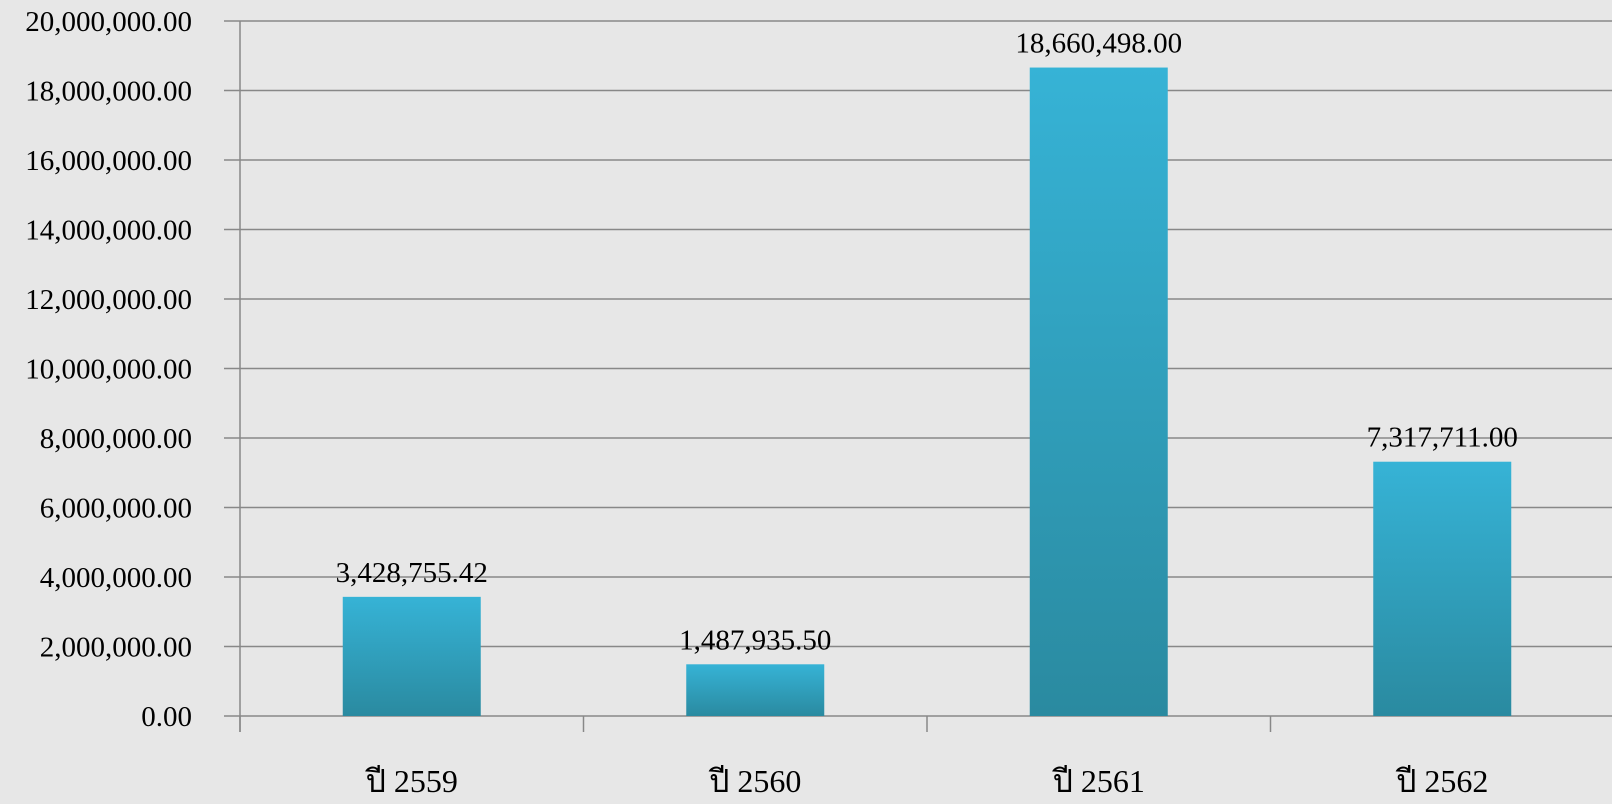 This screenshot has height=804, width=1612. Describe the element at coordinates (116, 578) in the screenshot. I see `y-tick-label: 4,000,000.00` at that location.